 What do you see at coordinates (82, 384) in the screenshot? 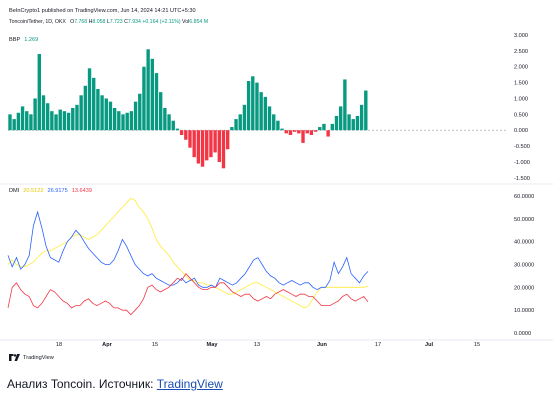
I see `caption-text: Анализ Toncoin. Источник:` at bounding box center [82, 384].